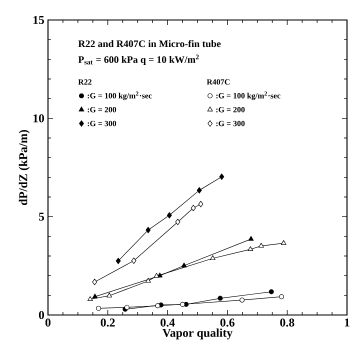 The image size is (354, 355). I want to click on x-tick-label: 0.4, so click(167, 322).